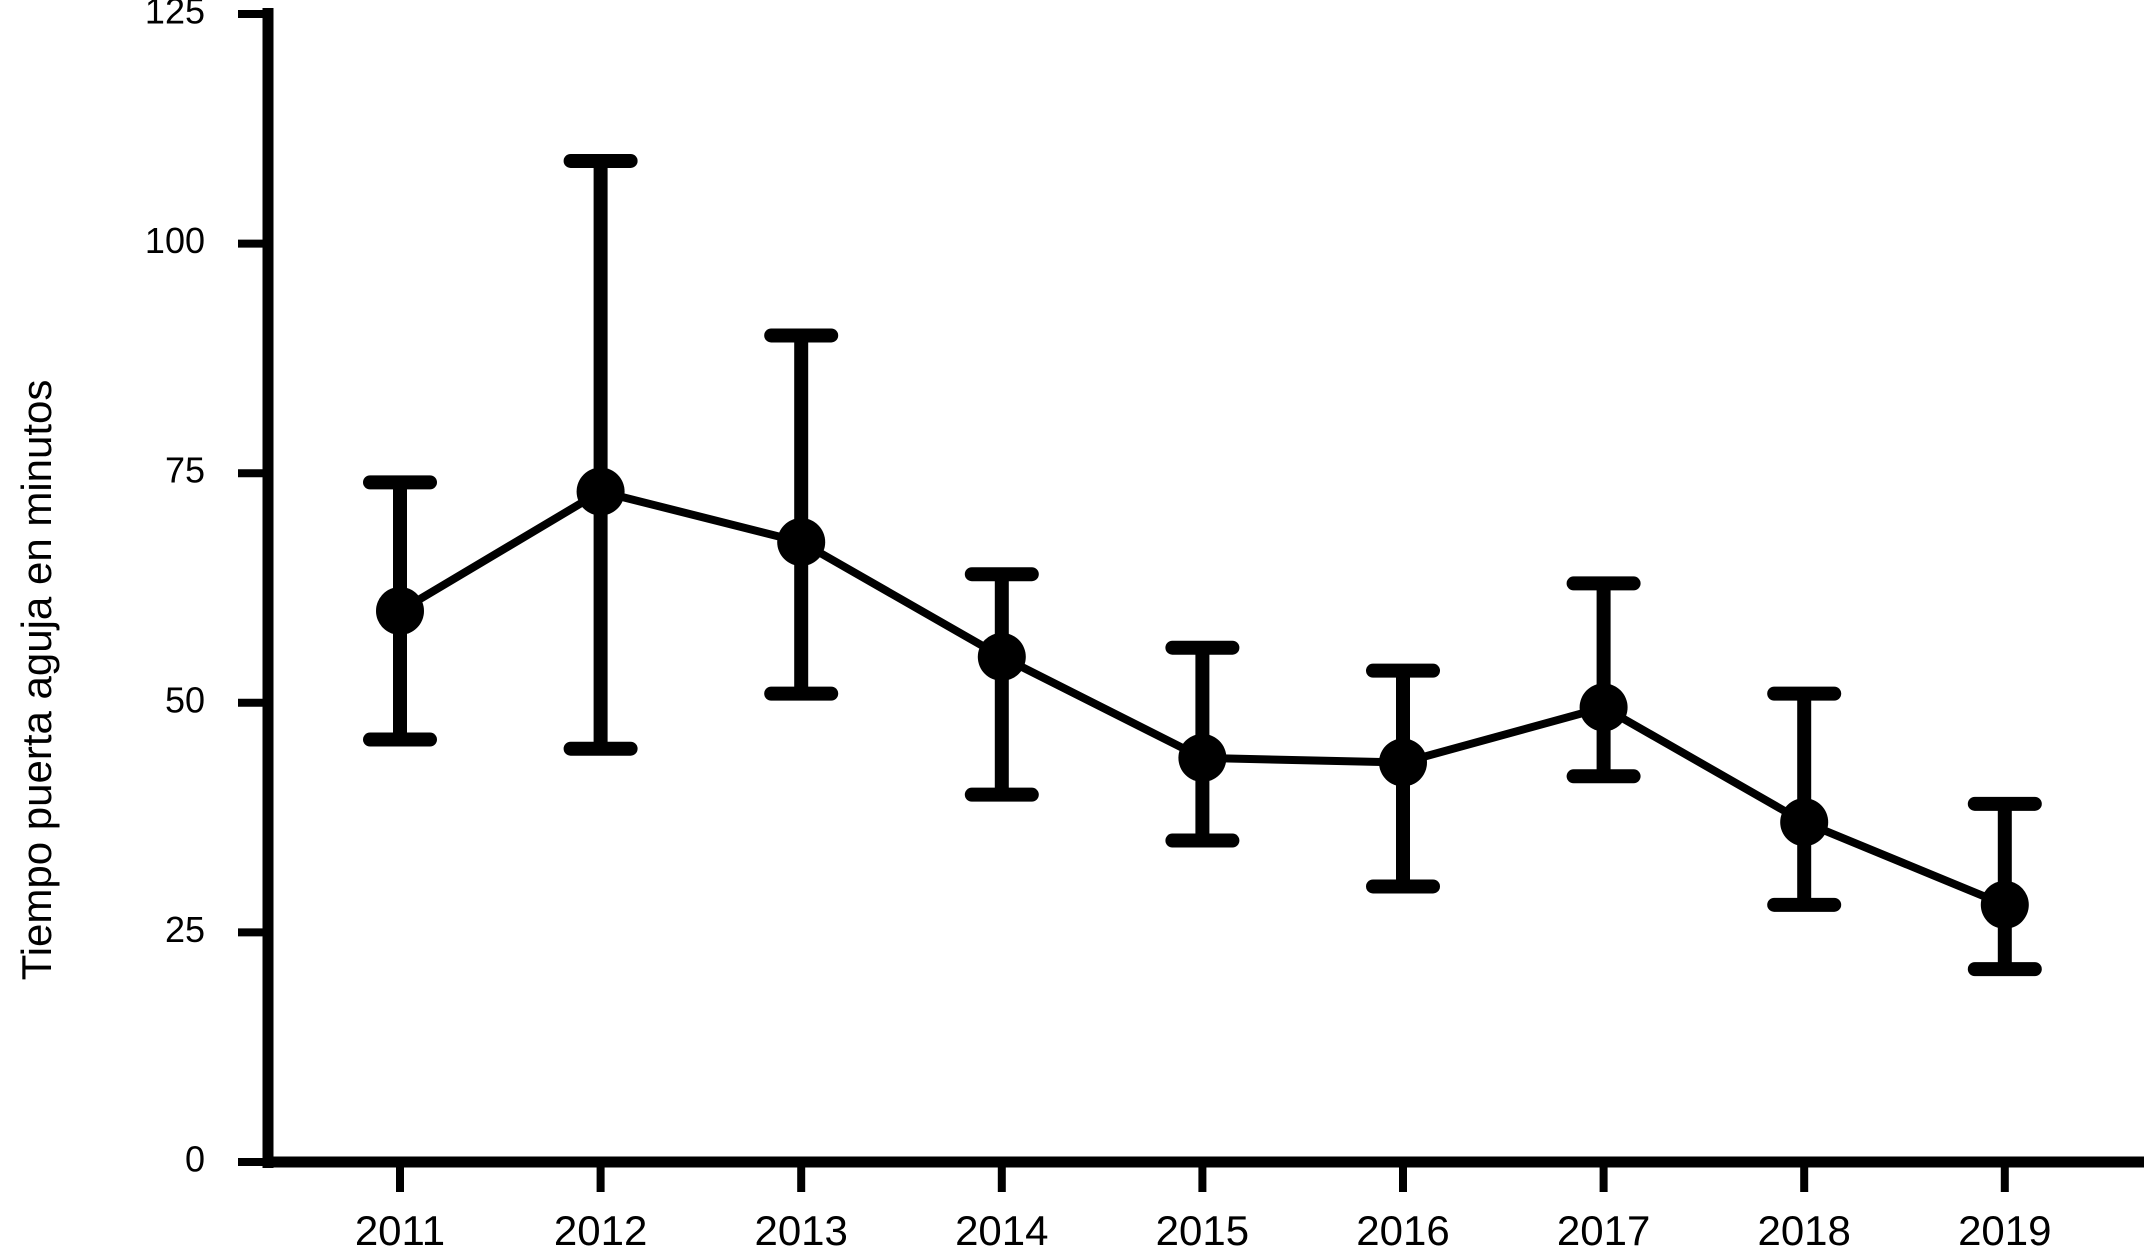 Image resolution: width=2144 pixels, height=1259 pixels. What do you see at coordinates (800, 1230) in the screenshot?
I see `x-tick-label: 2013` at bounding box center [800, 1230].